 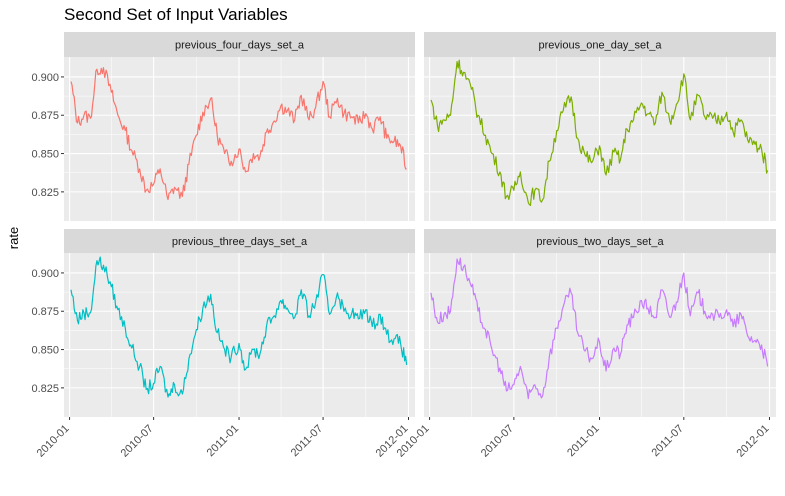 What do you see at coordinates (53, 441) in the screenshot?
I see `x-tick-label: 2010-01` at bounding box center [53, 441].